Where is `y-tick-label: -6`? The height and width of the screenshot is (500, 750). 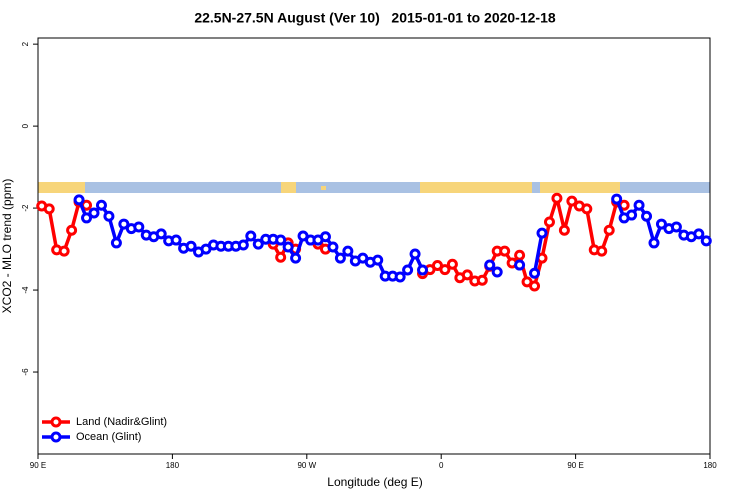
y-tick-label: -6 is located at coordinates (25, 372).